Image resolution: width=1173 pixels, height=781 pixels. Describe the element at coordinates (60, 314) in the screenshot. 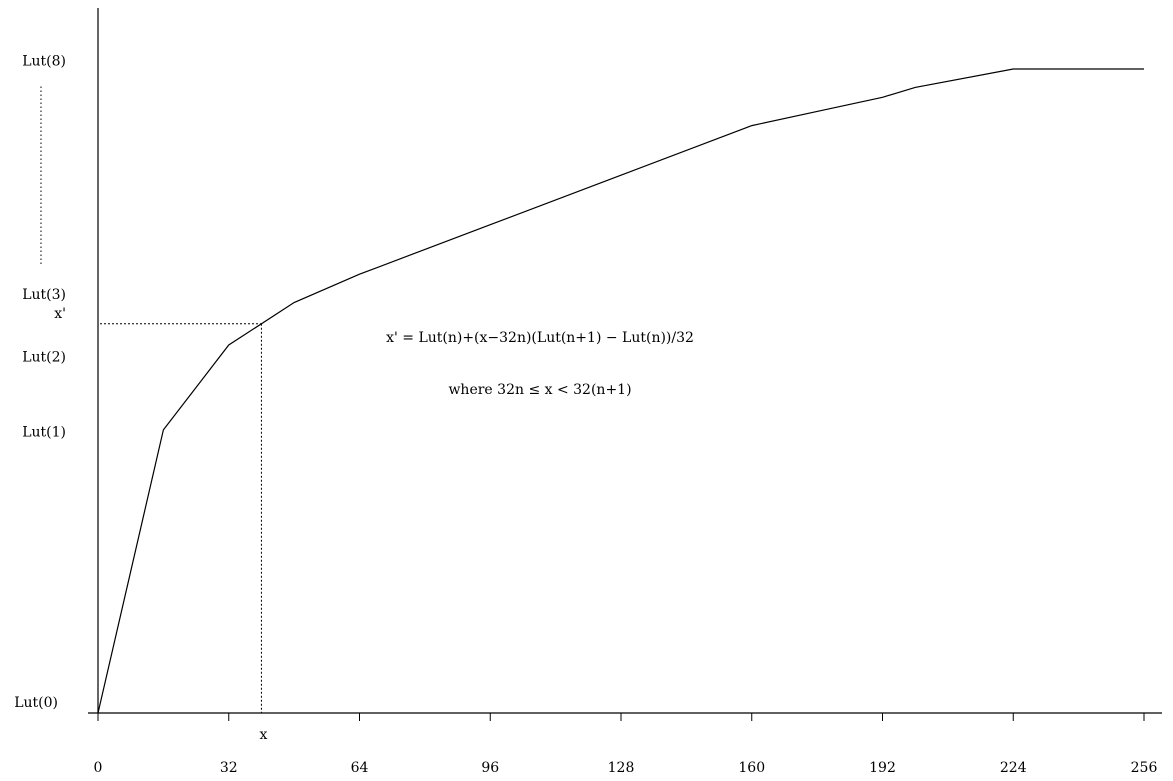

I see `marker-y-label: x'` at that location.